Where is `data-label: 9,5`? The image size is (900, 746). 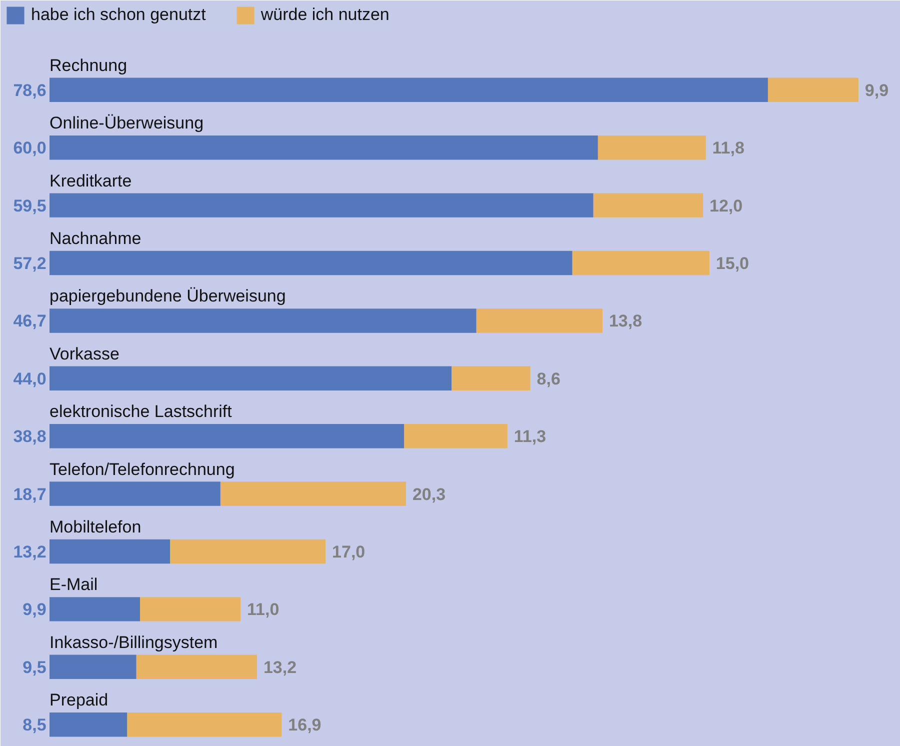
data-label: 9,5 is located at coordinates (34, 667).